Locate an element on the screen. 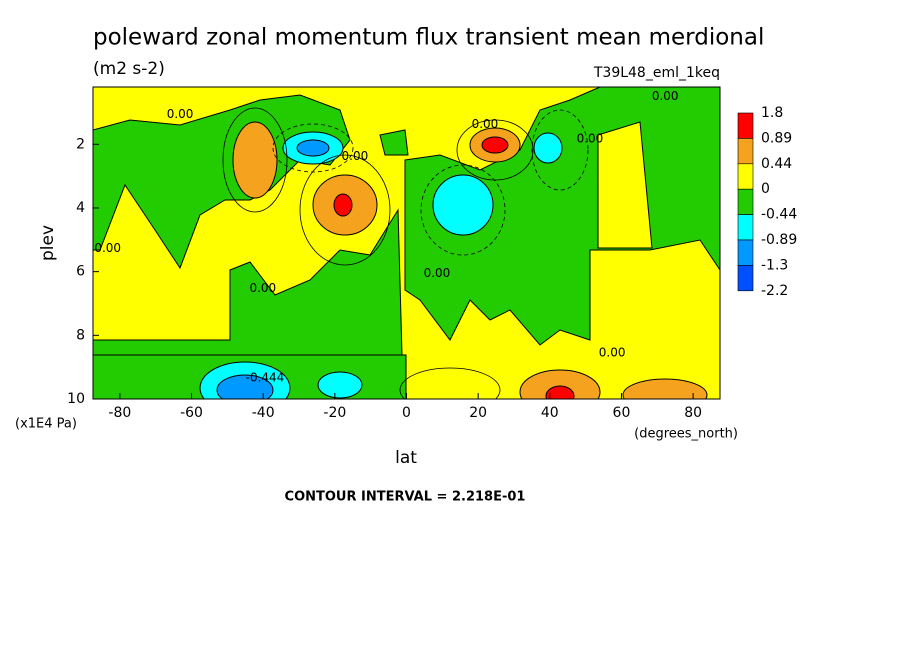  colorbar-label: 0.44 is located at coordinates (776, 164).